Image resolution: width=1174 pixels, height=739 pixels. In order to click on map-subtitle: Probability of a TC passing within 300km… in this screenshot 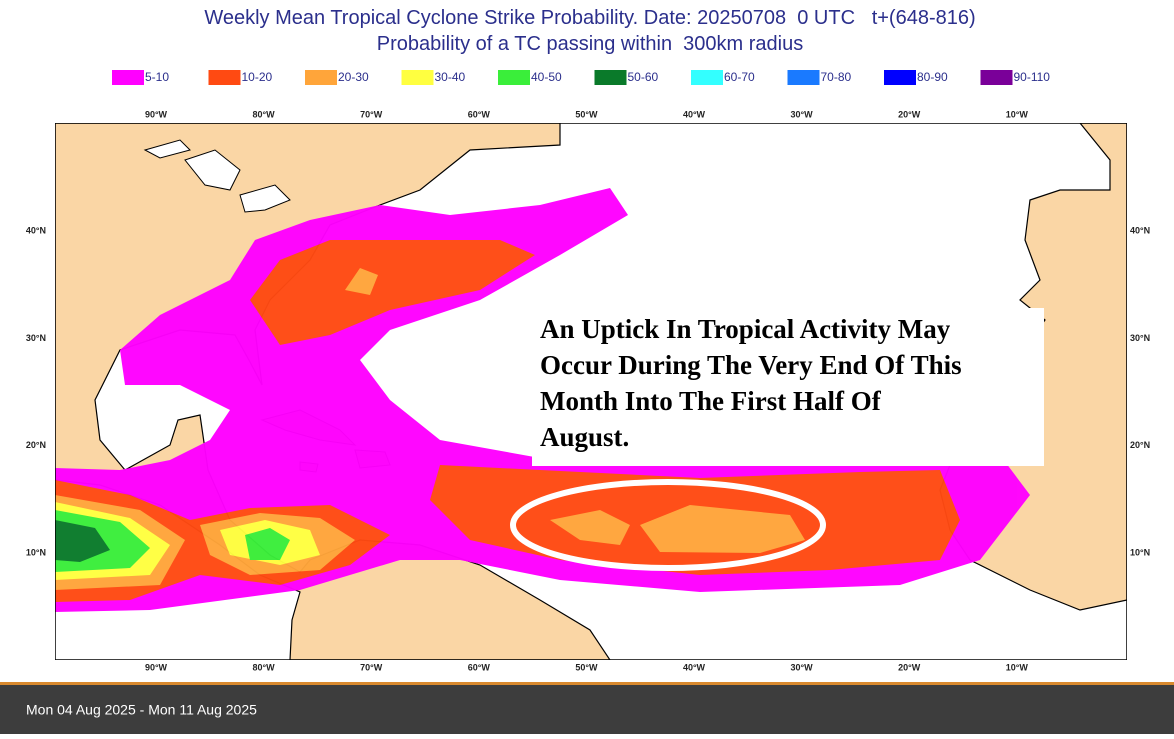, I will do `click(590, 44)`.